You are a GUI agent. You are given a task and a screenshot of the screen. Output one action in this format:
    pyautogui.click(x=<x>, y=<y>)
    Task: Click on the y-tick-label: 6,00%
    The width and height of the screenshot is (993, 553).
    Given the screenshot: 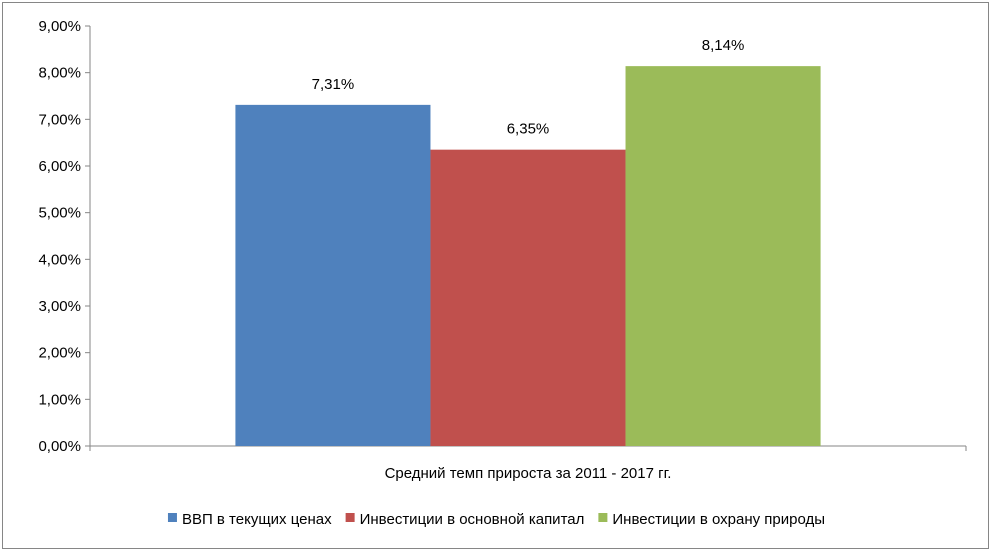 What is the action you would take?
    pyautogui.click(x=59, y=166)
    